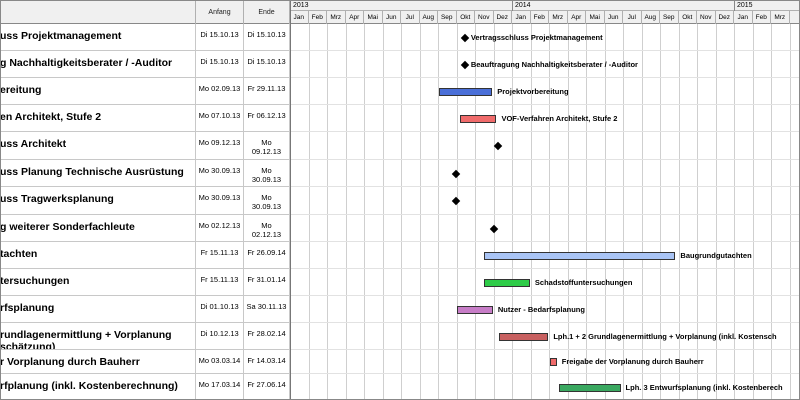  I want to click on task-name-line: uss Tragwerksplanung, so click(57, 199).